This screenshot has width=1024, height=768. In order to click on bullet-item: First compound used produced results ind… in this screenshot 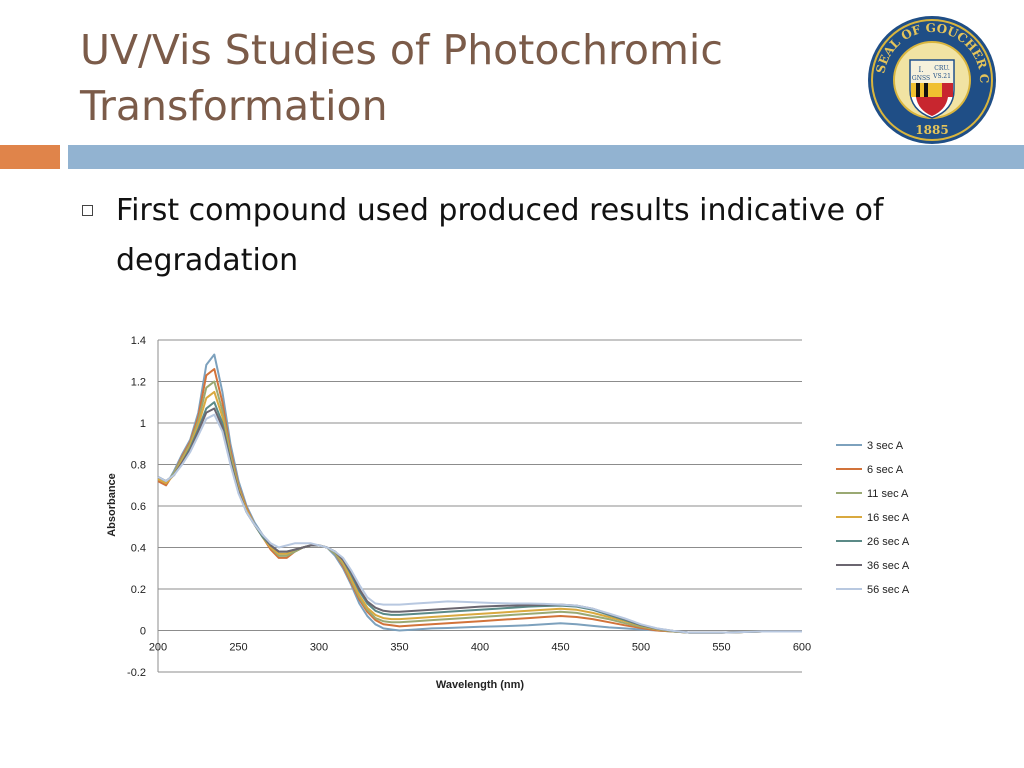, I will do `click(522, 236)`.